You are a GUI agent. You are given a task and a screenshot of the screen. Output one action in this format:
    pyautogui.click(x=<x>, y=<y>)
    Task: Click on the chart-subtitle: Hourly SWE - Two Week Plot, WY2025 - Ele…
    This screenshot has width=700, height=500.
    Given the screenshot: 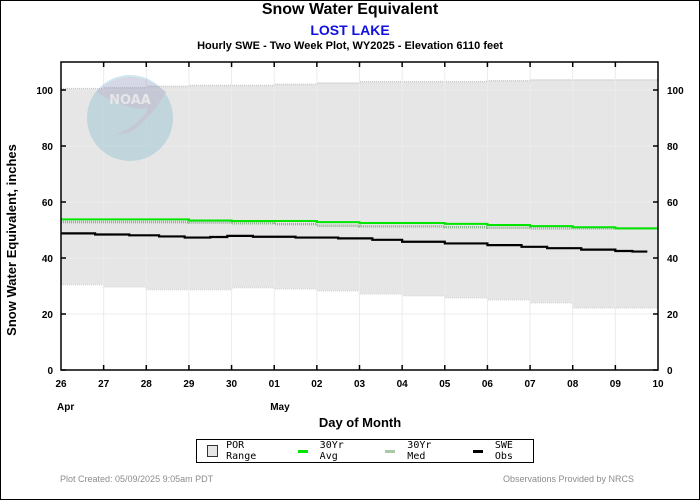 What is the action you would take?
    pyautogui.click(x=350, y=46)
    